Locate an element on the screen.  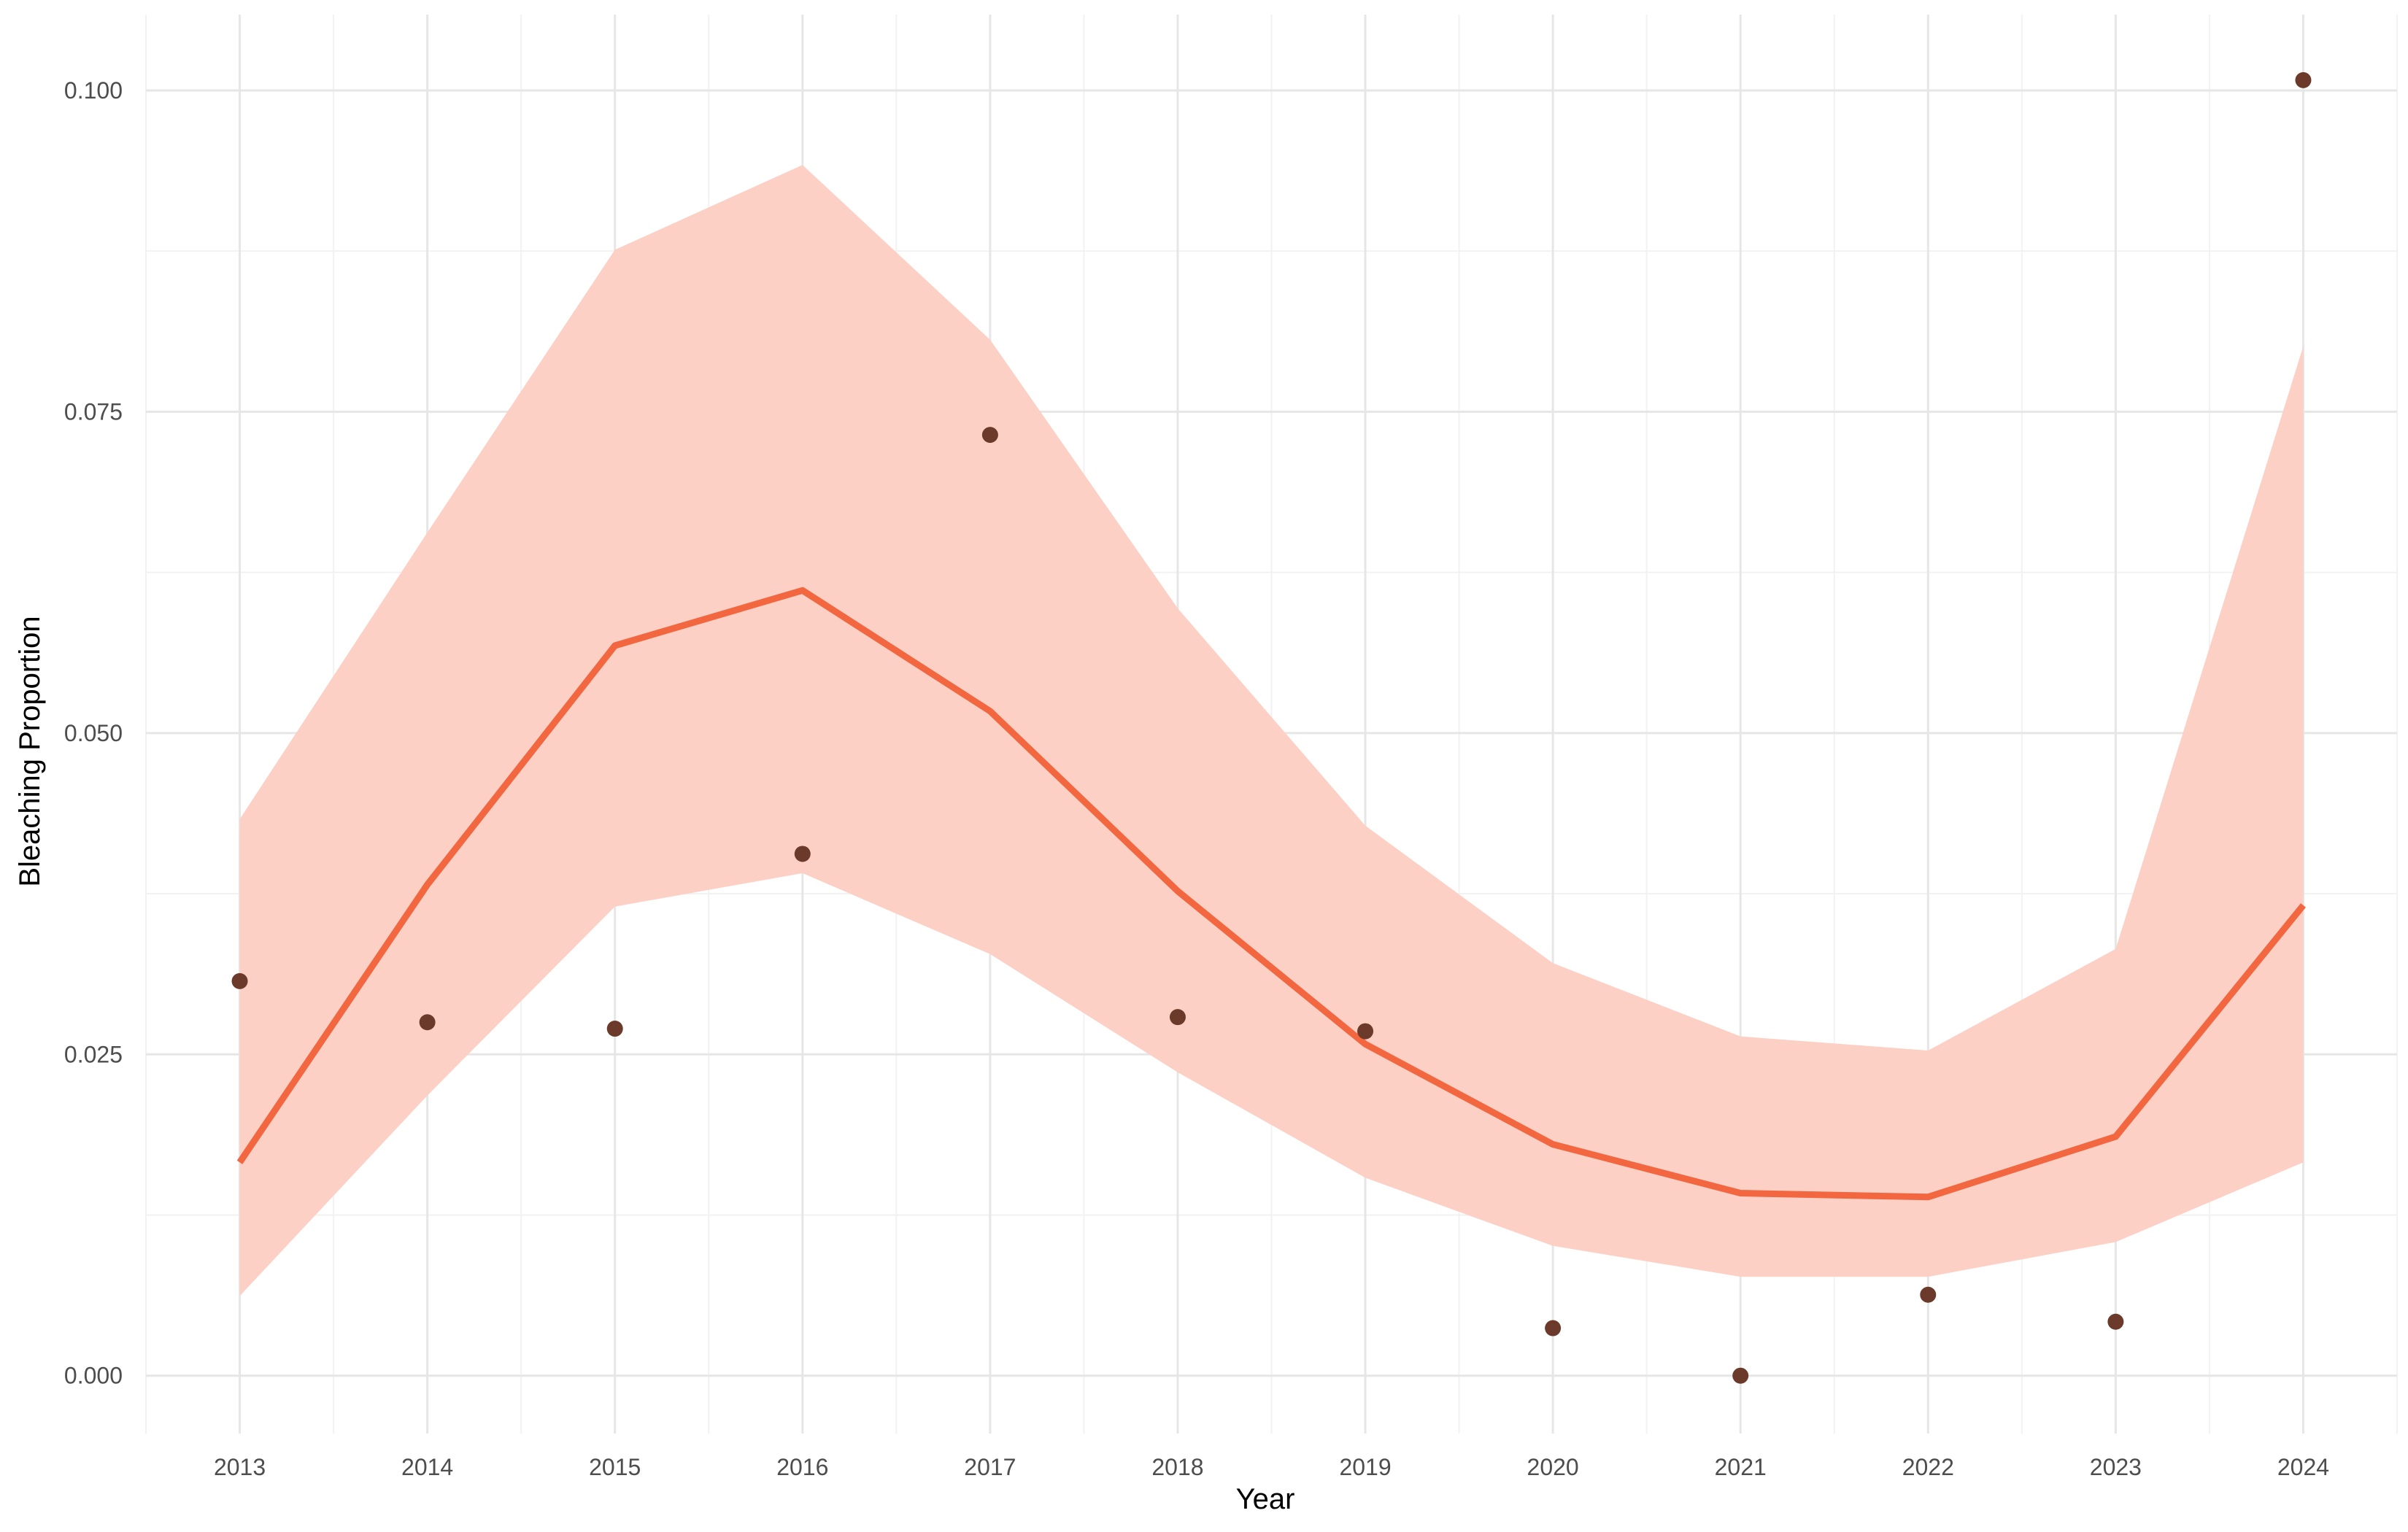
y-axis-ticks: 0.000 0.025 0.050 0.075 0.100 is located at coordinates (93, 733).